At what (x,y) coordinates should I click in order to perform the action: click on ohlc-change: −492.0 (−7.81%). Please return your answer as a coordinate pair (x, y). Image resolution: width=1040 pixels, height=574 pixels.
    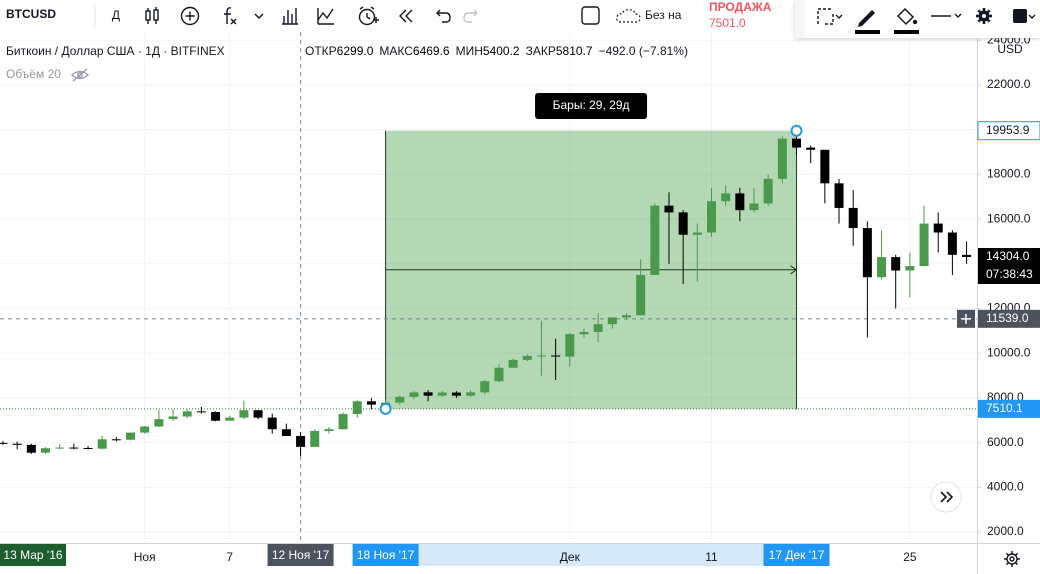
    Looking at the image, I should click on (643, 51).